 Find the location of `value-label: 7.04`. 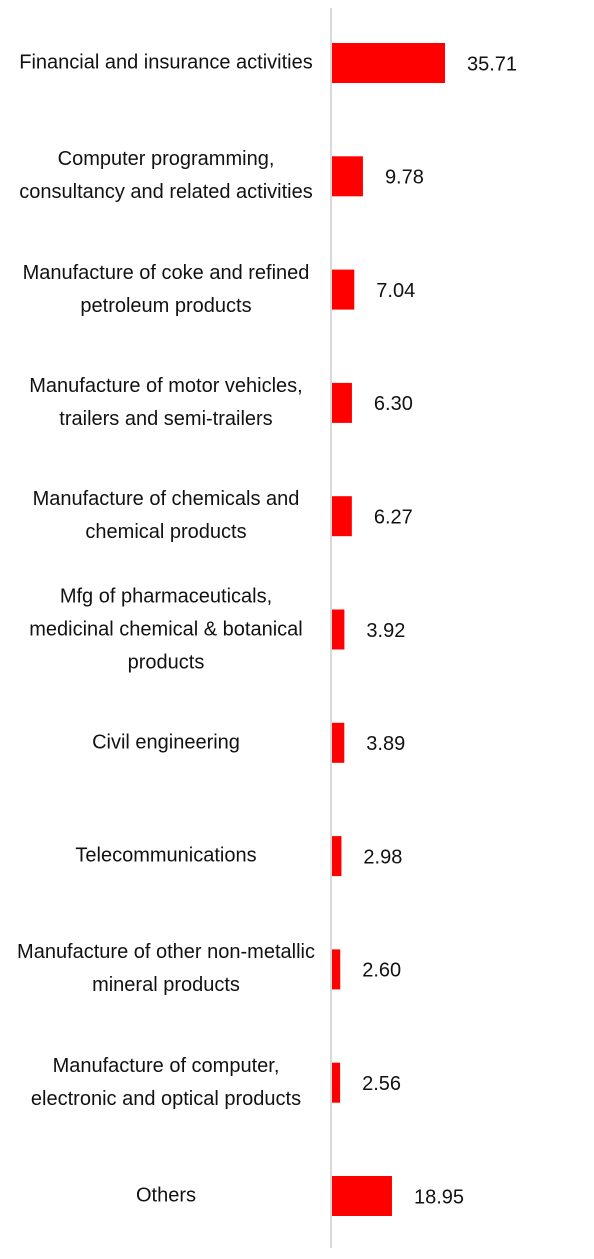

value-label: 7.04 is located at coordinates (395, 291).